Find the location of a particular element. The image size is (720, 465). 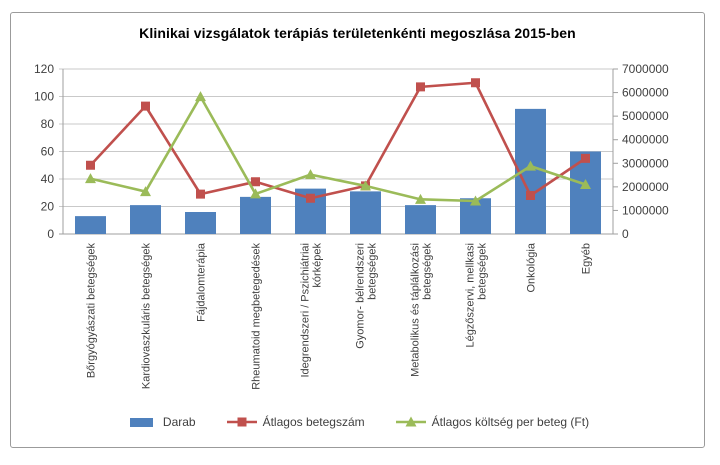

legend-item: Átlagos betegszám is located at coordinates (295, 422).